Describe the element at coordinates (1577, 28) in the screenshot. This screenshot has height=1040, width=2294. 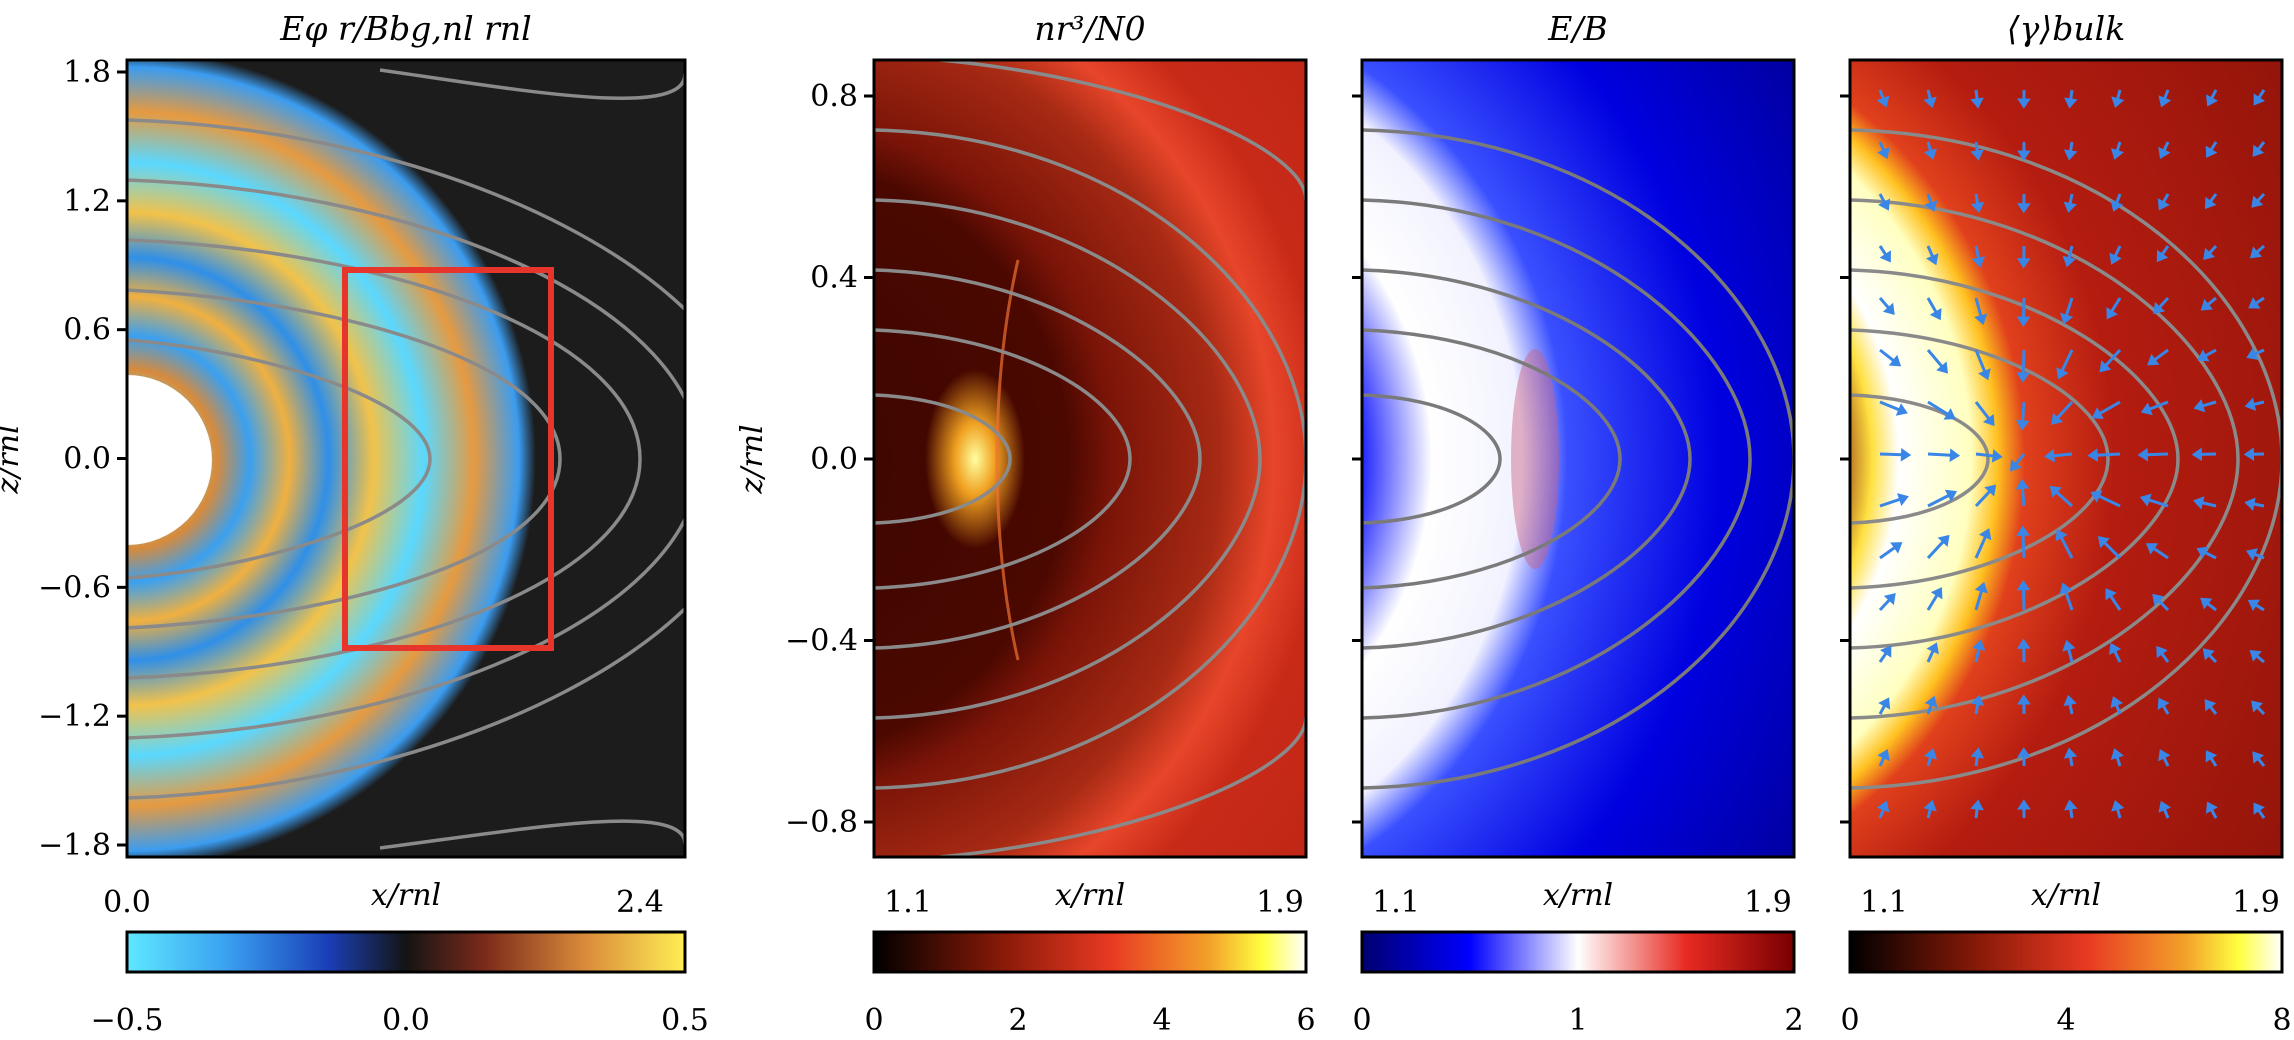
I see `panel-c-title: E/B` at that location.